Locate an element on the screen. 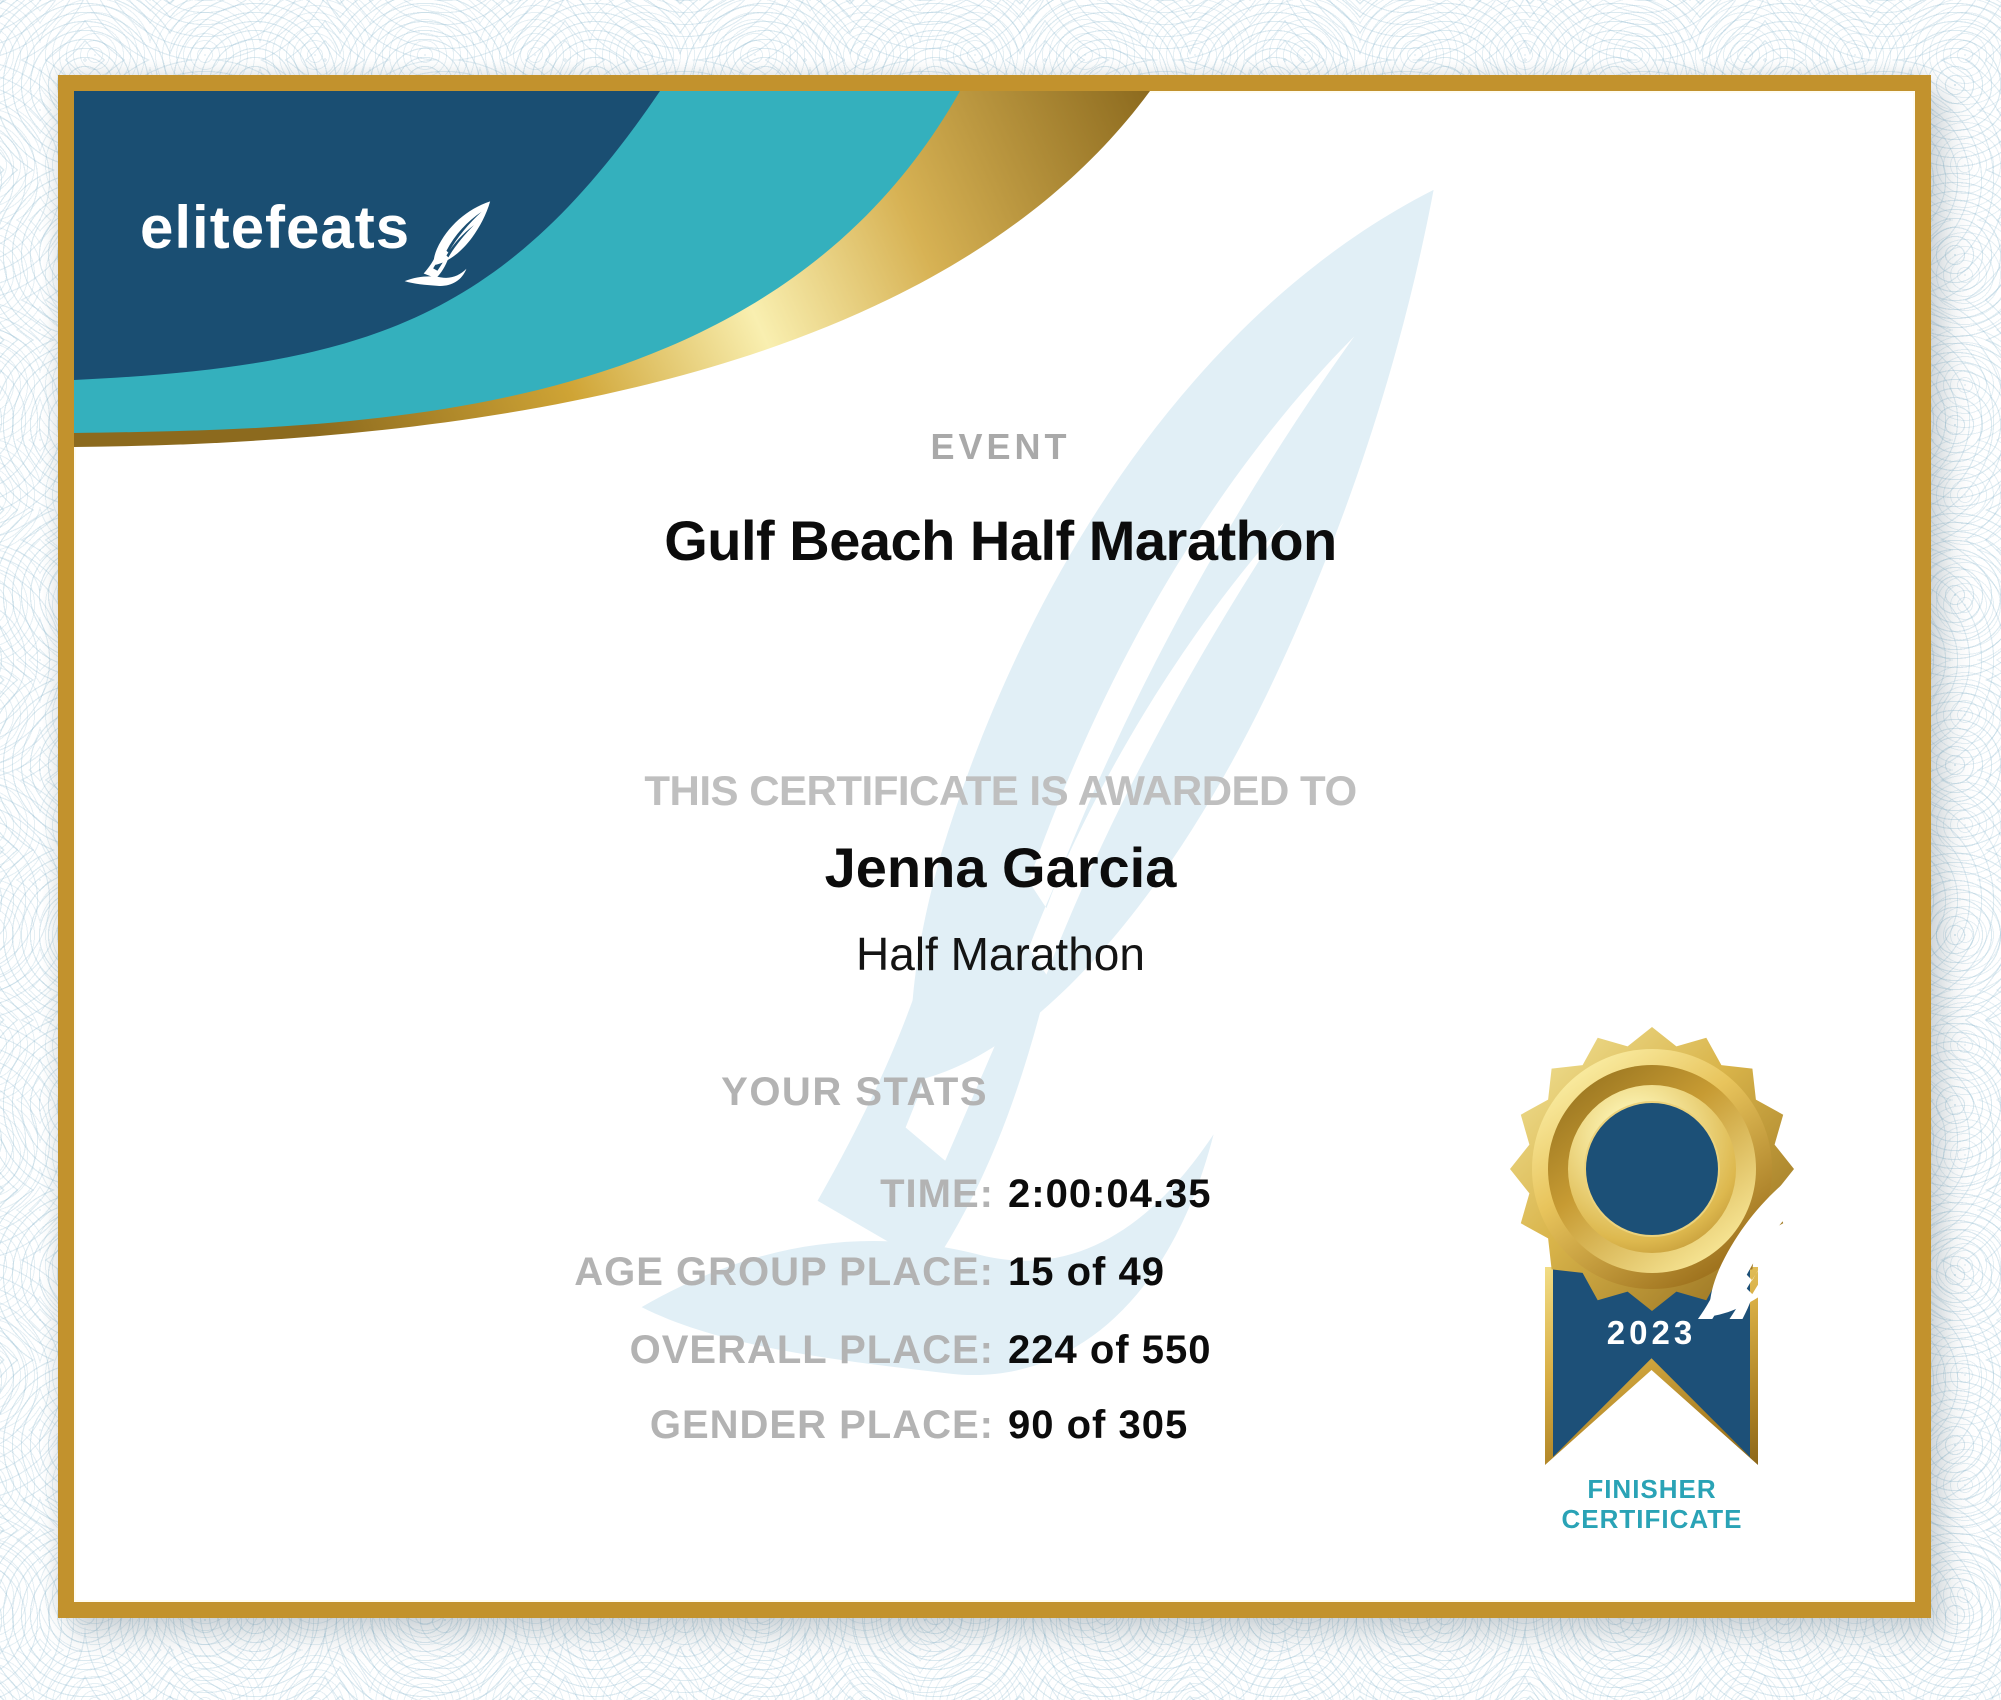 This screenshot has width=2001, height=1700. event-name: Gulf Beach Half Marathon is located at coordinates (1000, 540).